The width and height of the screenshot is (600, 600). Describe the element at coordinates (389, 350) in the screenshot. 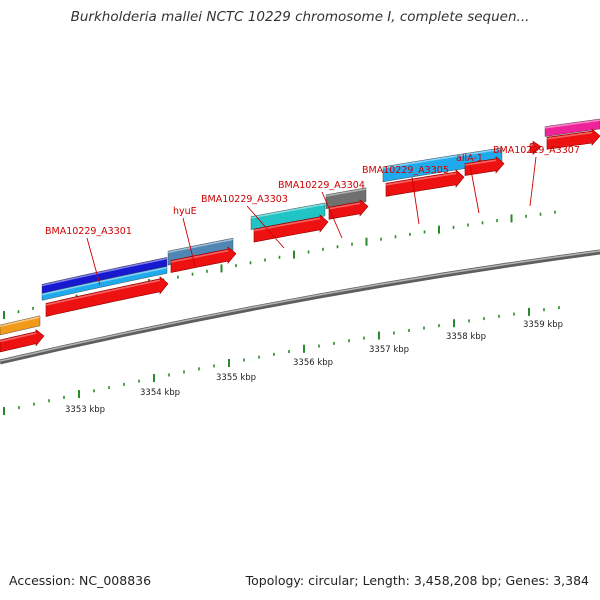

I see `scale-label: 3357 kbp` at that location.